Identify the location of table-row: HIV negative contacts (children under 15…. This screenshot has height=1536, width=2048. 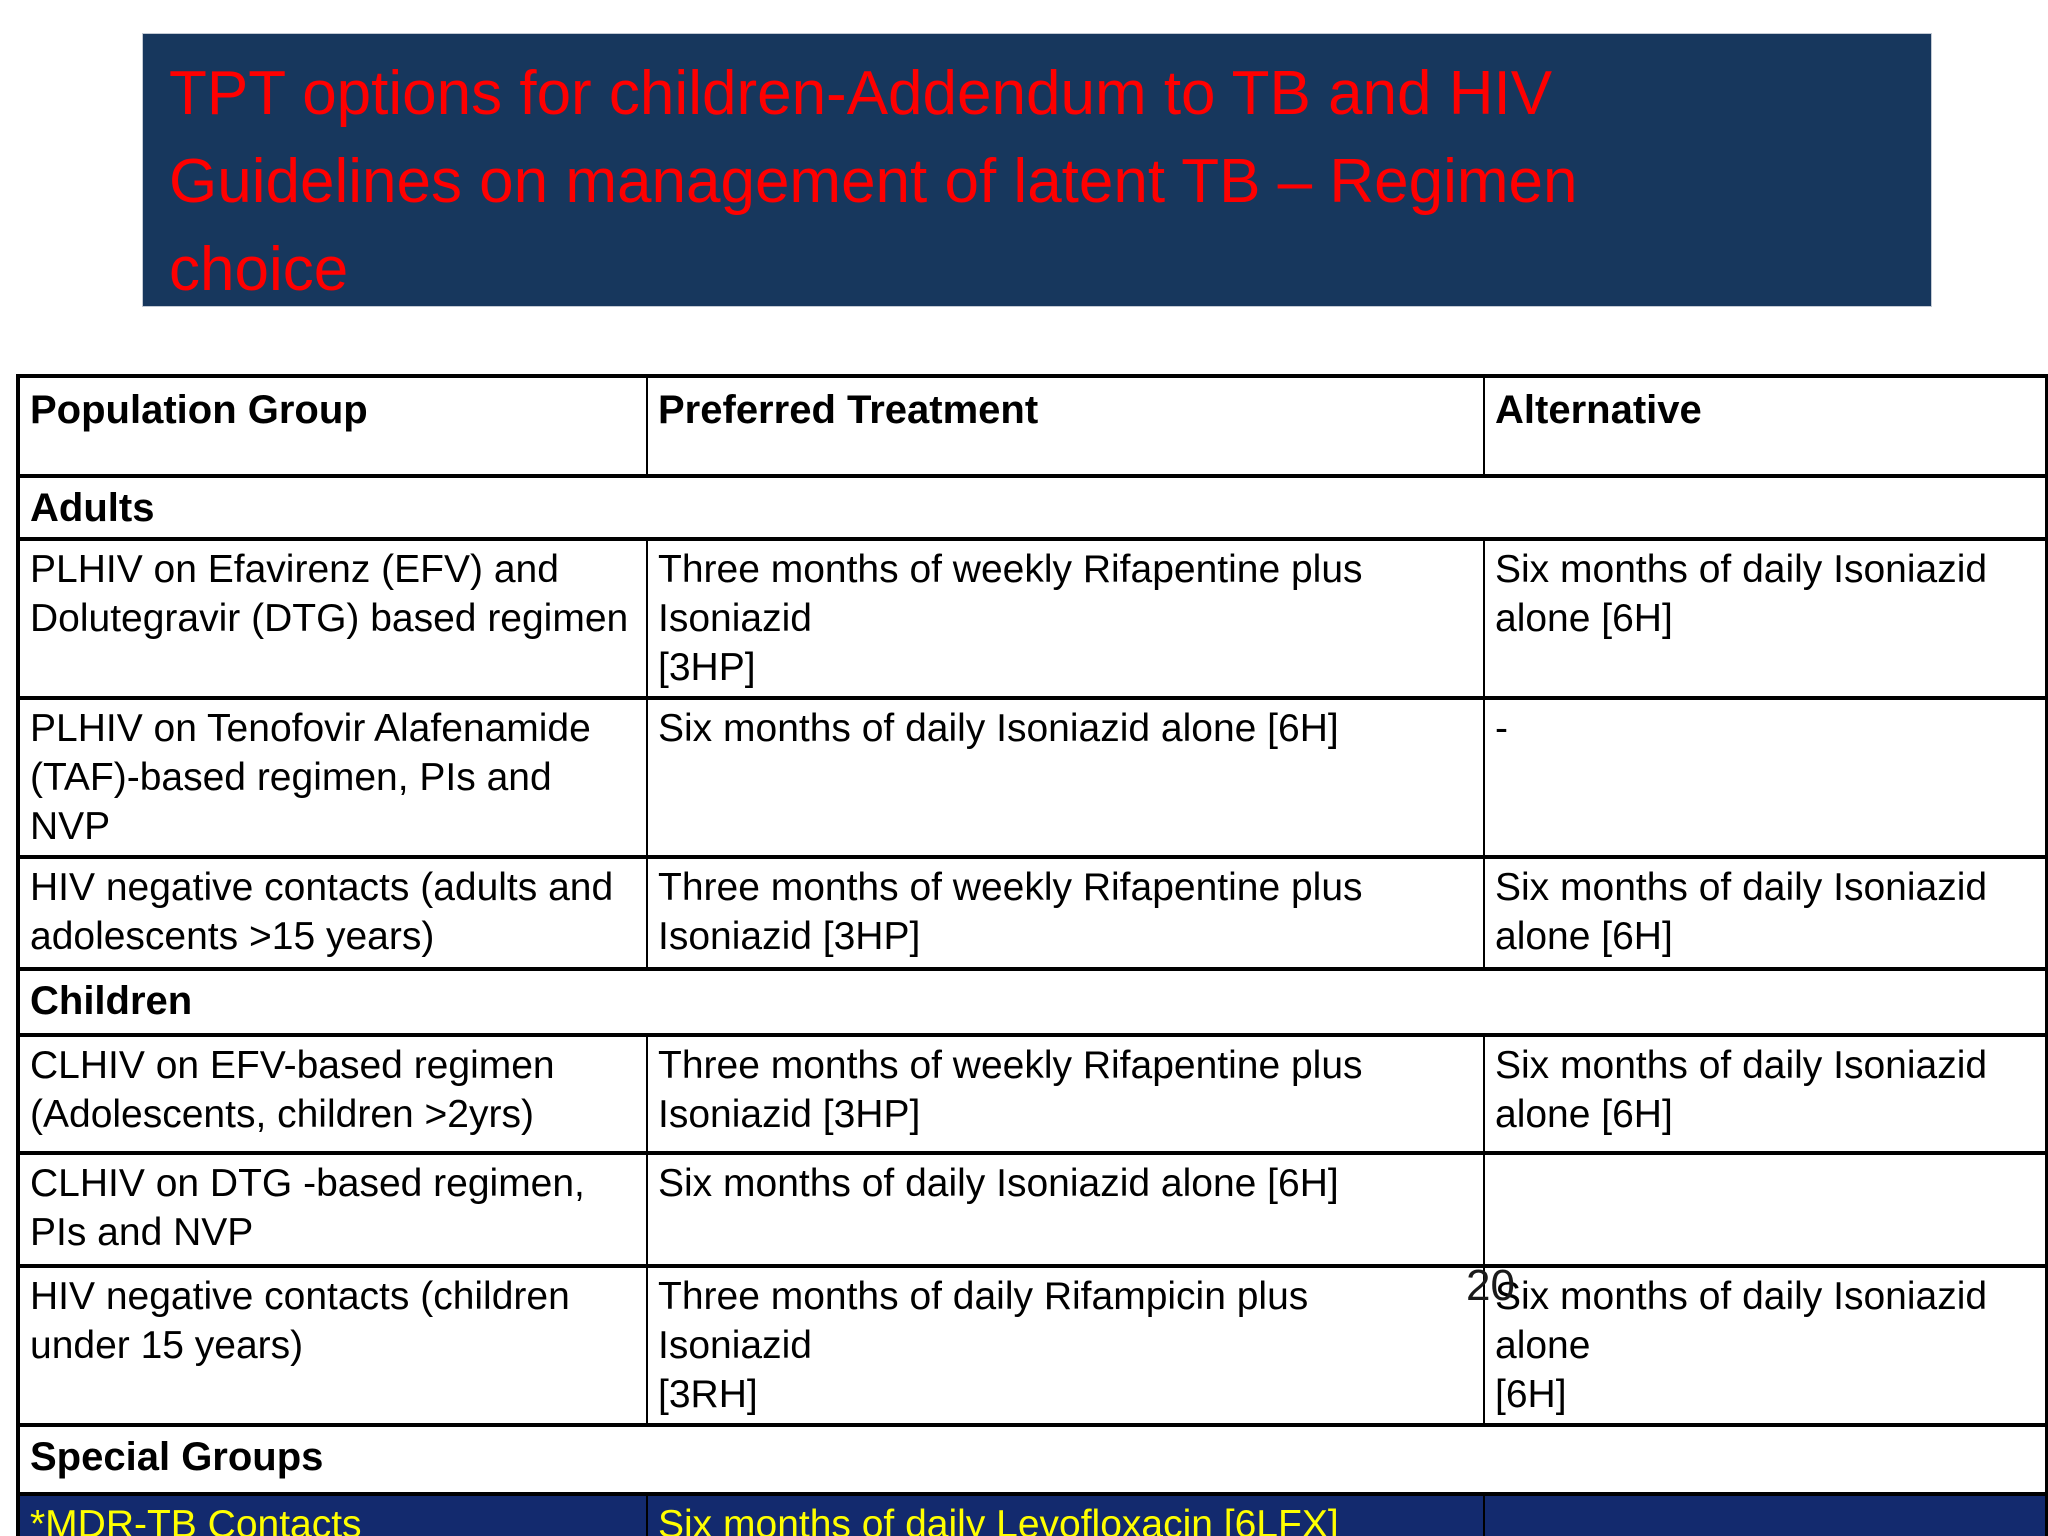
(1032, 1345).